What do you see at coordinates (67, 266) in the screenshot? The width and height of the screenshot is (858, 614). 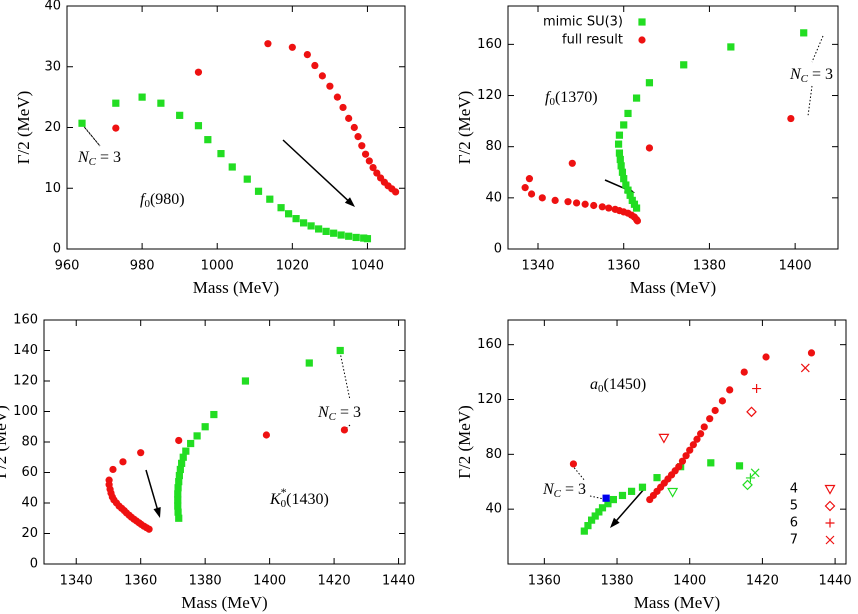 I see `x-tick-label: 960` at bounding box center [67, 266].